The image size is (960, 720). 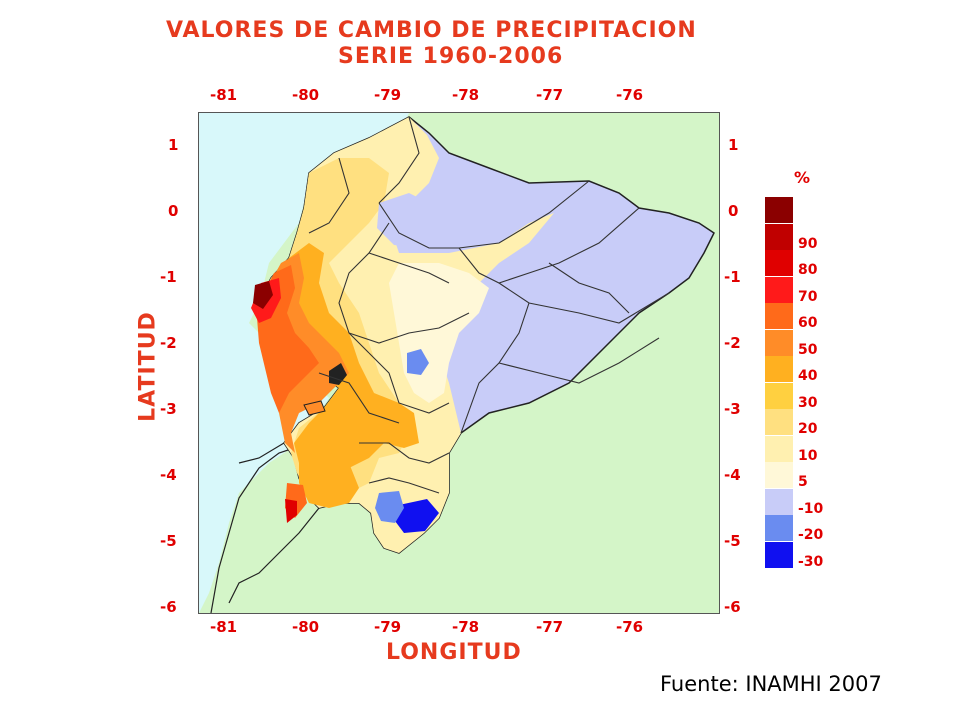 What do you see at coordinates (148, 366) in the screenshot?
I see `y-axis-label: LATITUD` at bounding box center [148, 366].